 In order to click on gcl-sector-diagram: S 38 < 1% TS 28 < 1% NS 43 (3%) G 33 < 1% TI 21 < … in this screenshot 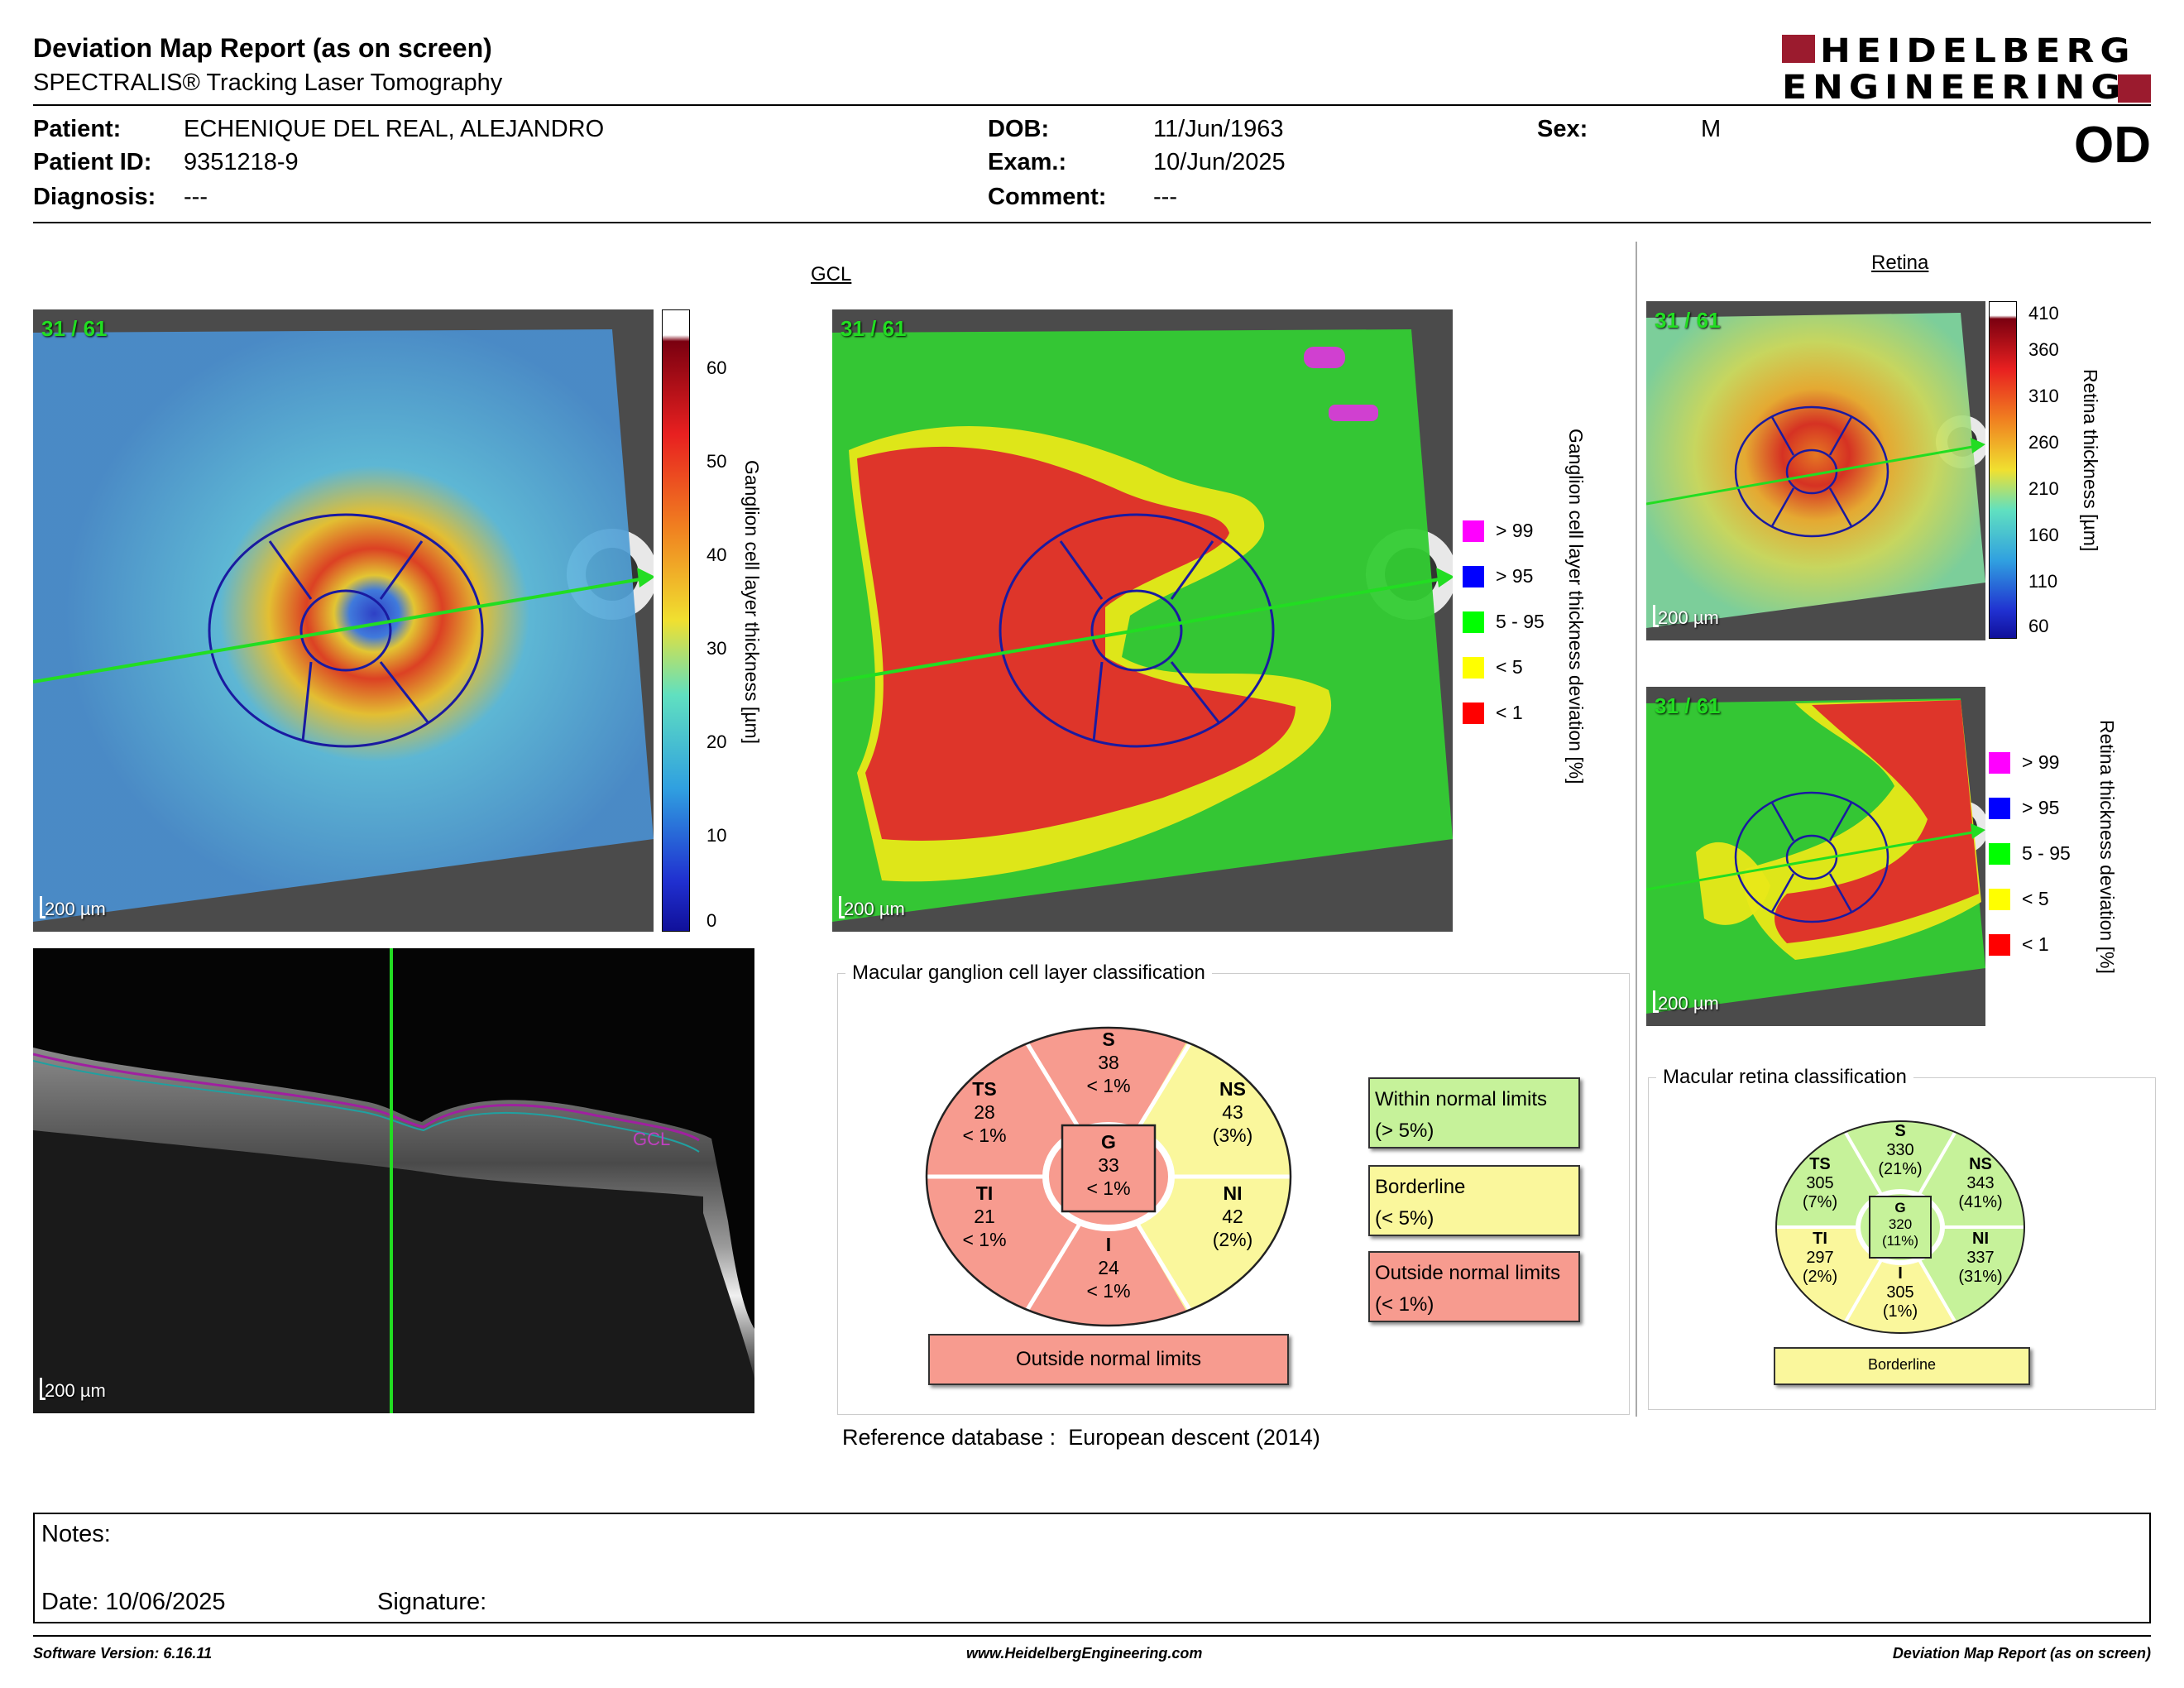, I will do `click(1108, 1176)`.